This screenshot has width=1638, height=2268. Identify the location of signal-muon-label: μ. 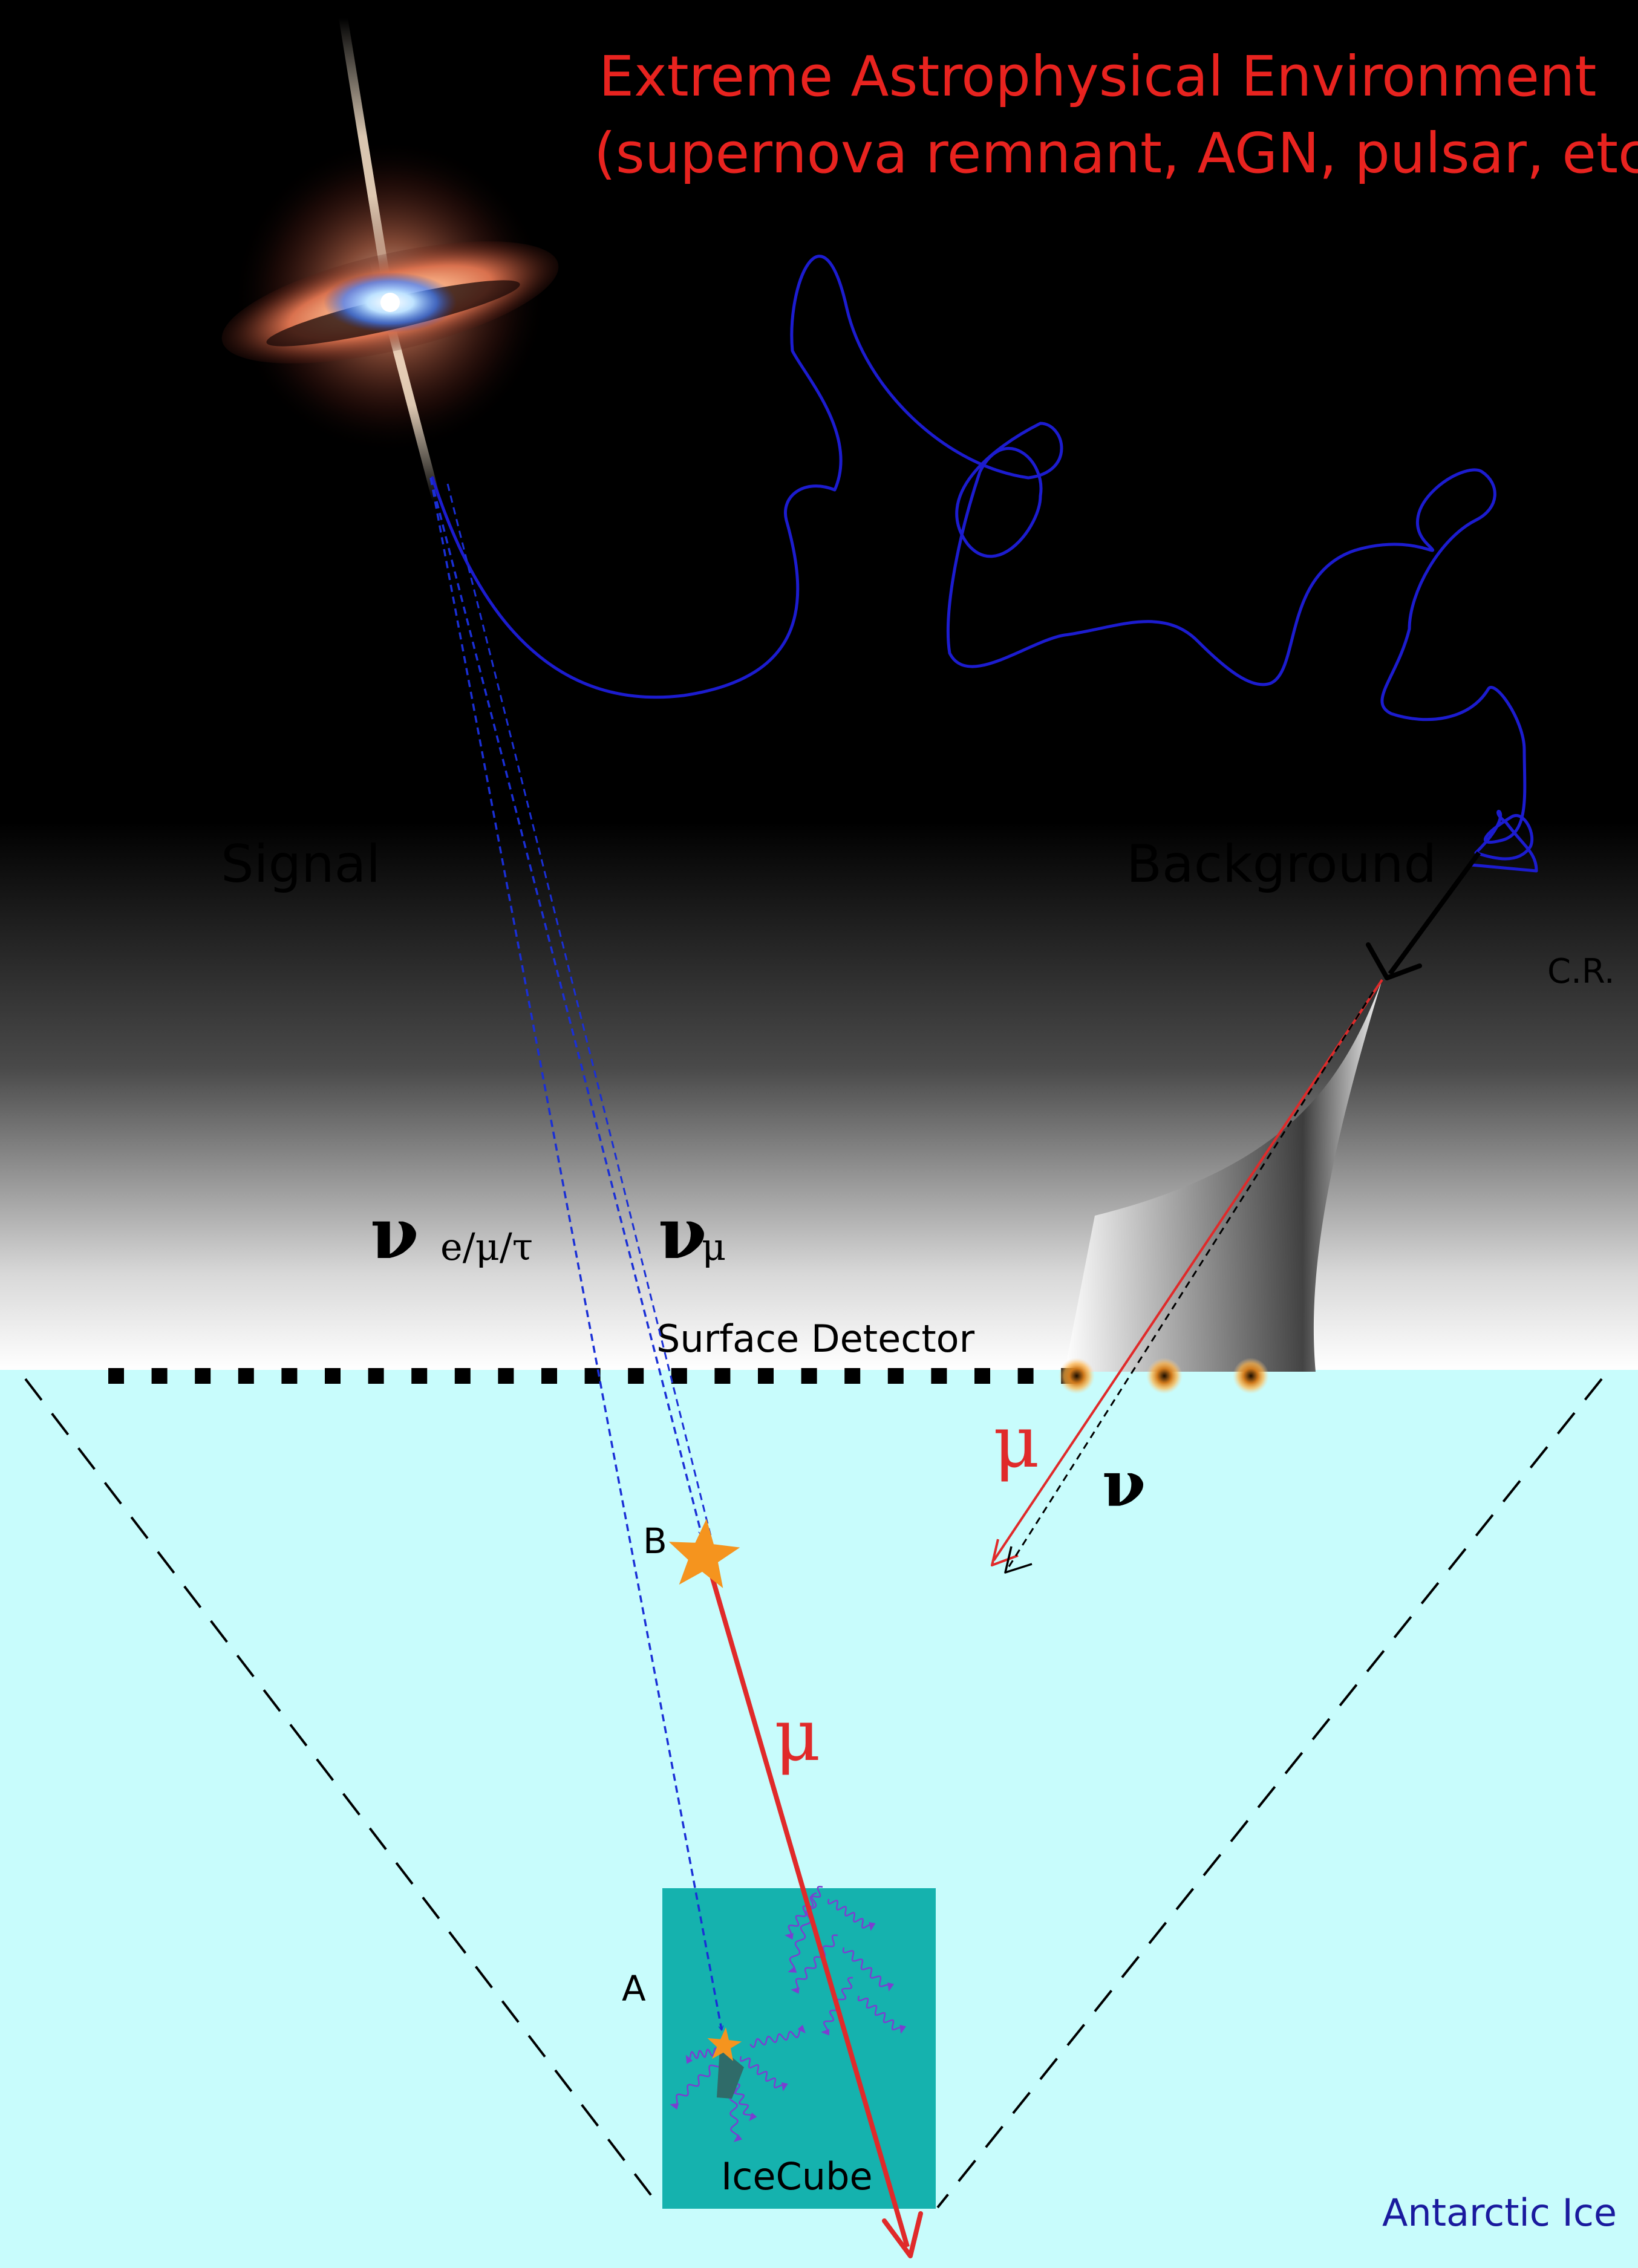
(797, 1735).